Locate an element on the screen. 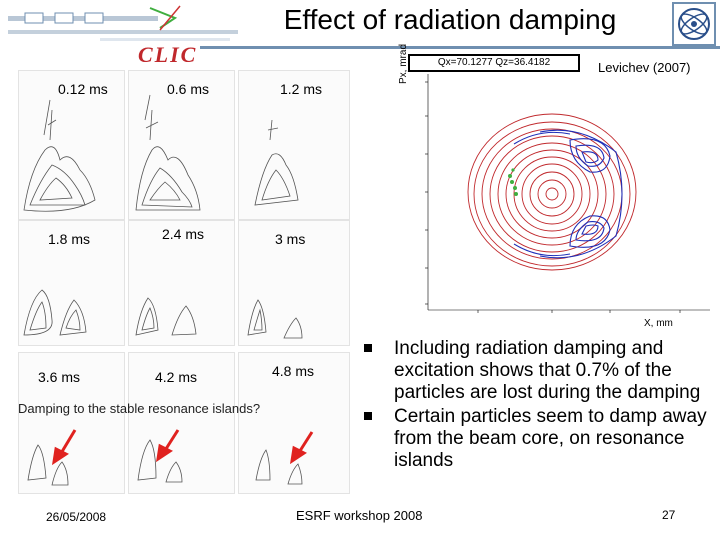  plot-ylabel: Px, mrad is located at coordinates (403, 63).